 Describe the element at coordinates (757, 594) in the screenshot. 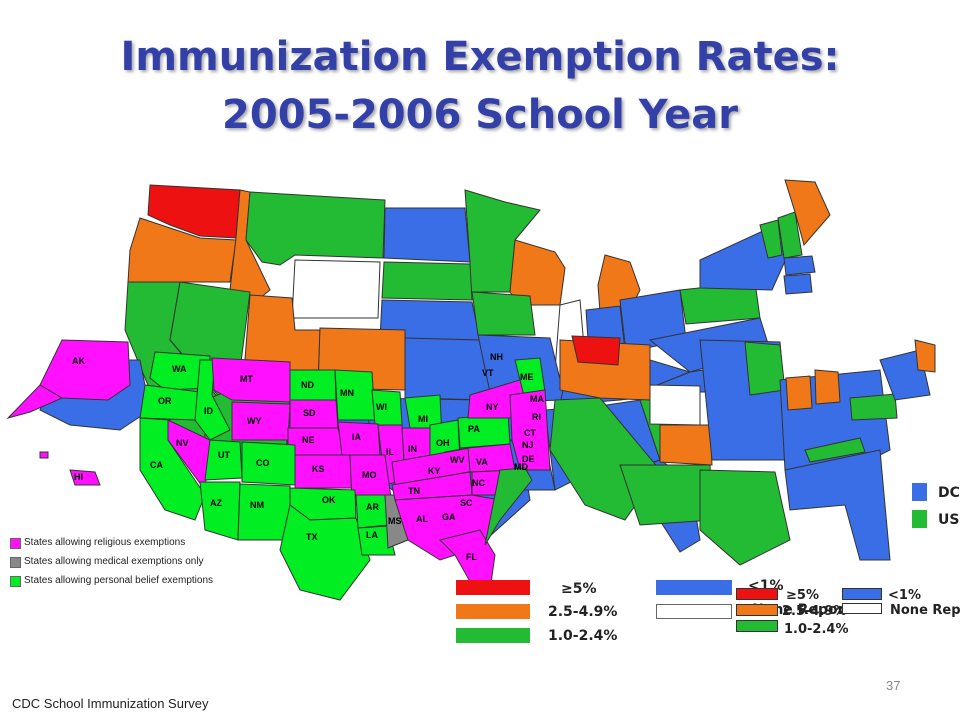

I see `legend-small-swatch-ge5` at that location.